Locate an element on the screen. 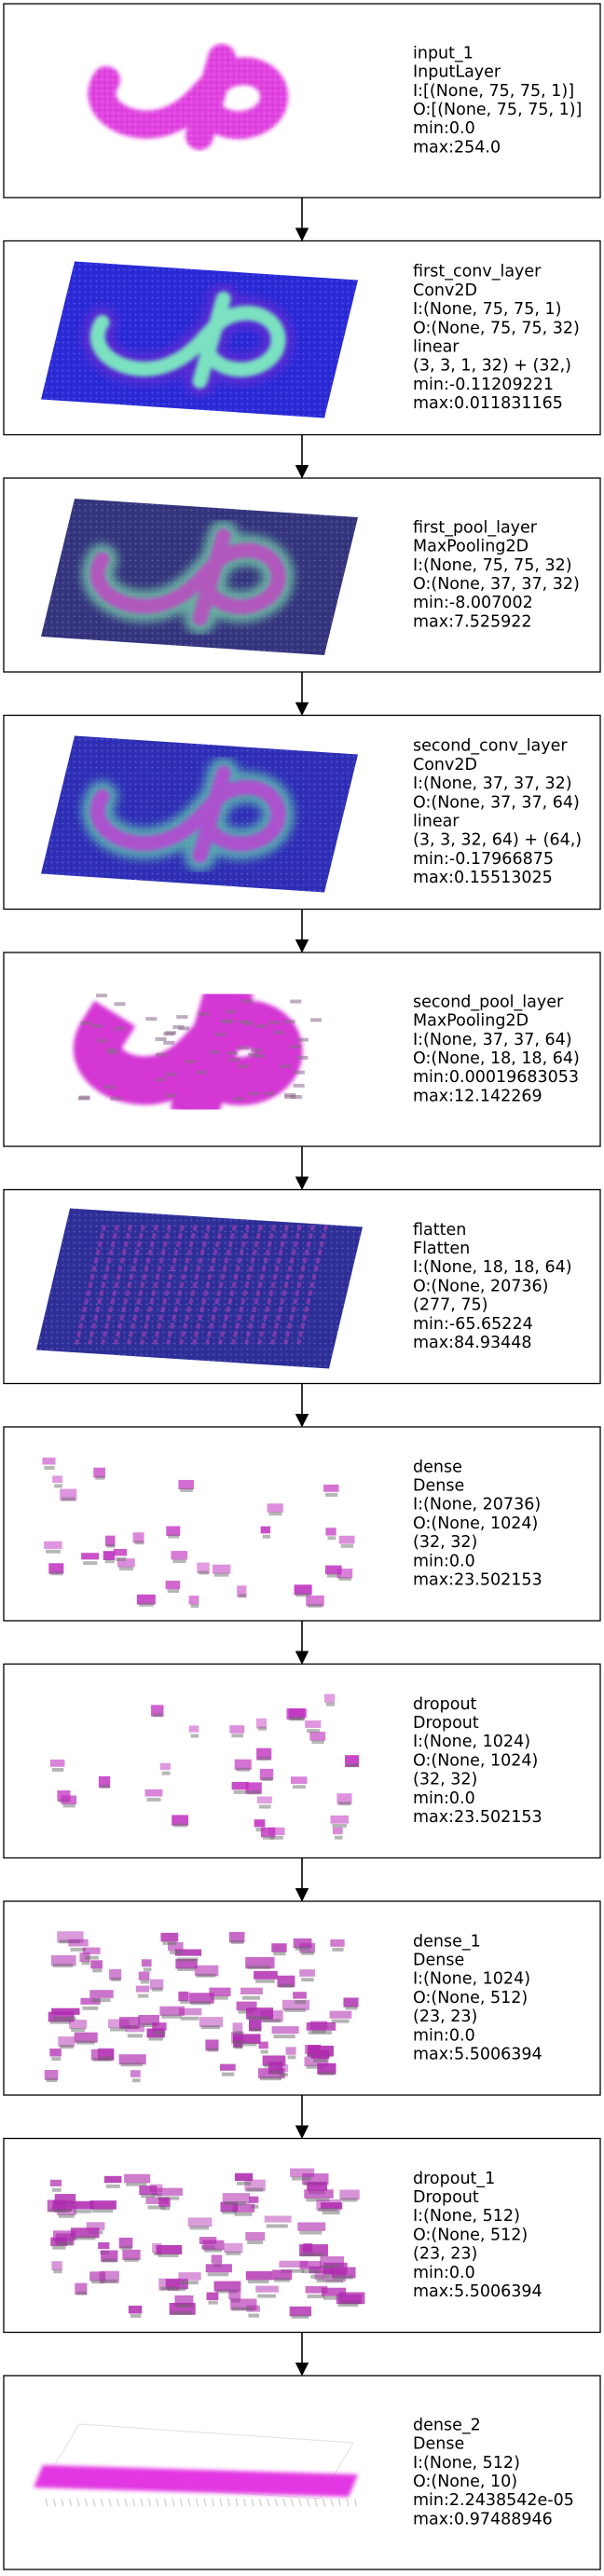 The width and height of the screenshot is (604, 2576). layer-name-label: first_pool_layer is located at coordinates (475, 527).